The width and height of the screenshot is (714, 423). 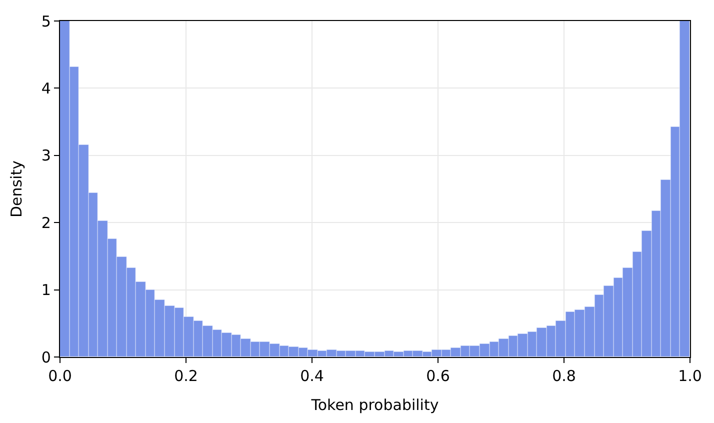 What do you see at coordinates (46, 357) in the screenshot?
I see `y-tick-label: 0` at bounding box center [46, 357].